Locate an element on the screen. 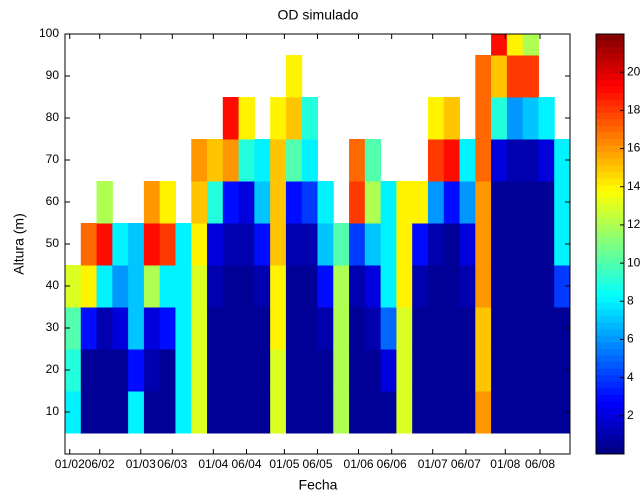 Image resolution: width=642 pixels, height=500 pixels. y-tick-label: 20 is located at coordinates (53, 369).